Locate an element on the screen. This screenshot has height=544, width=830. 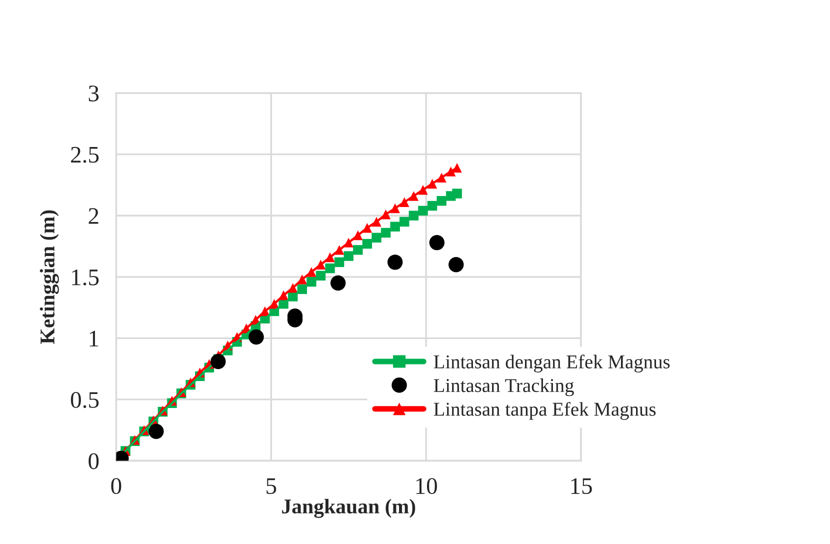
legend-label: Lintasan tanpa Efek Magnus is located at coordinates (545, 411).